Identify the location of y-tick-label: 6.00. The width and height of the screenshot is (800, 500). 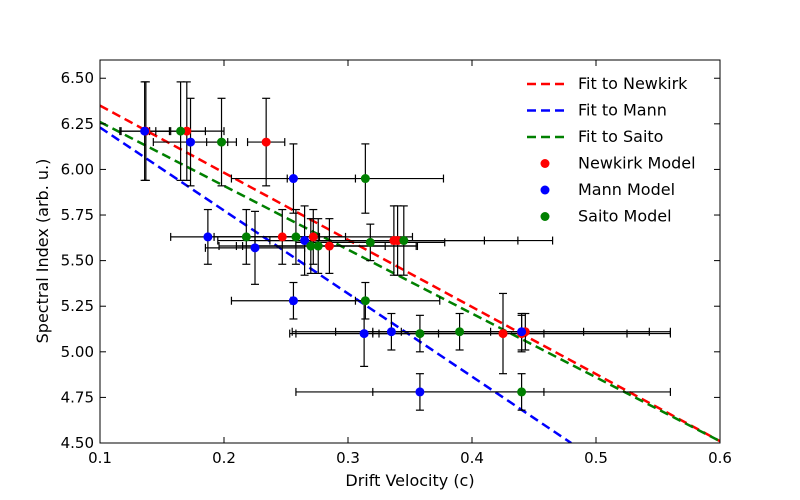
(77, 169).